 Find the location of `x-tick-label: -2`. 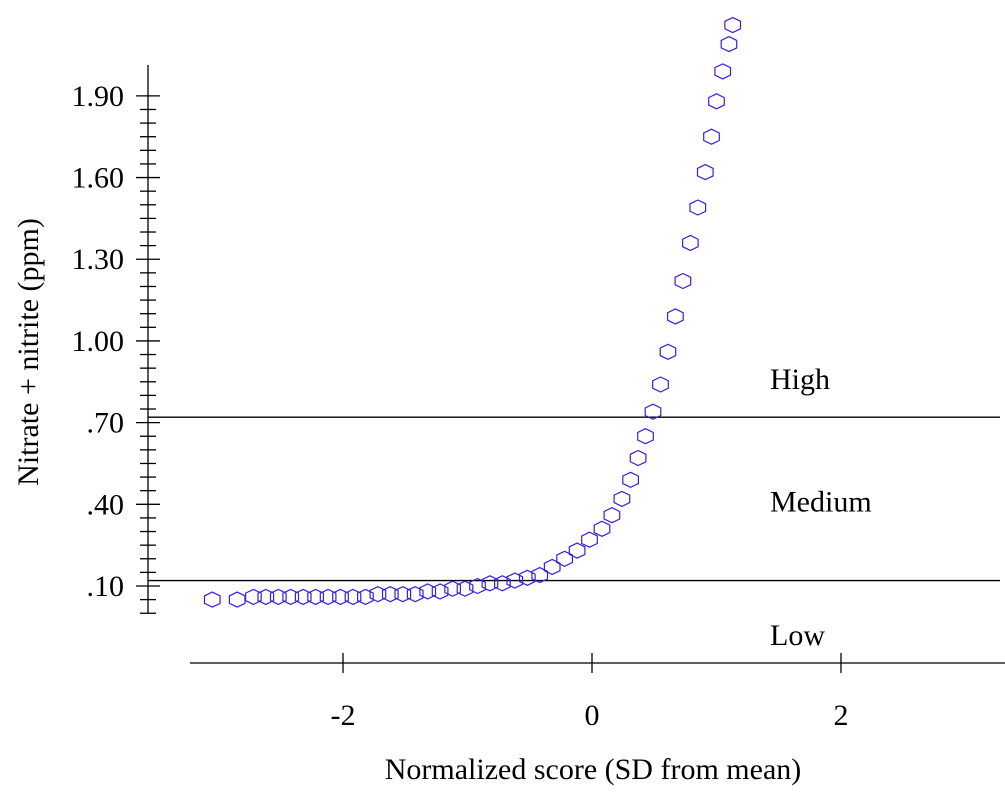

x-tick-label: -2 is located at coordinates (343, 715).